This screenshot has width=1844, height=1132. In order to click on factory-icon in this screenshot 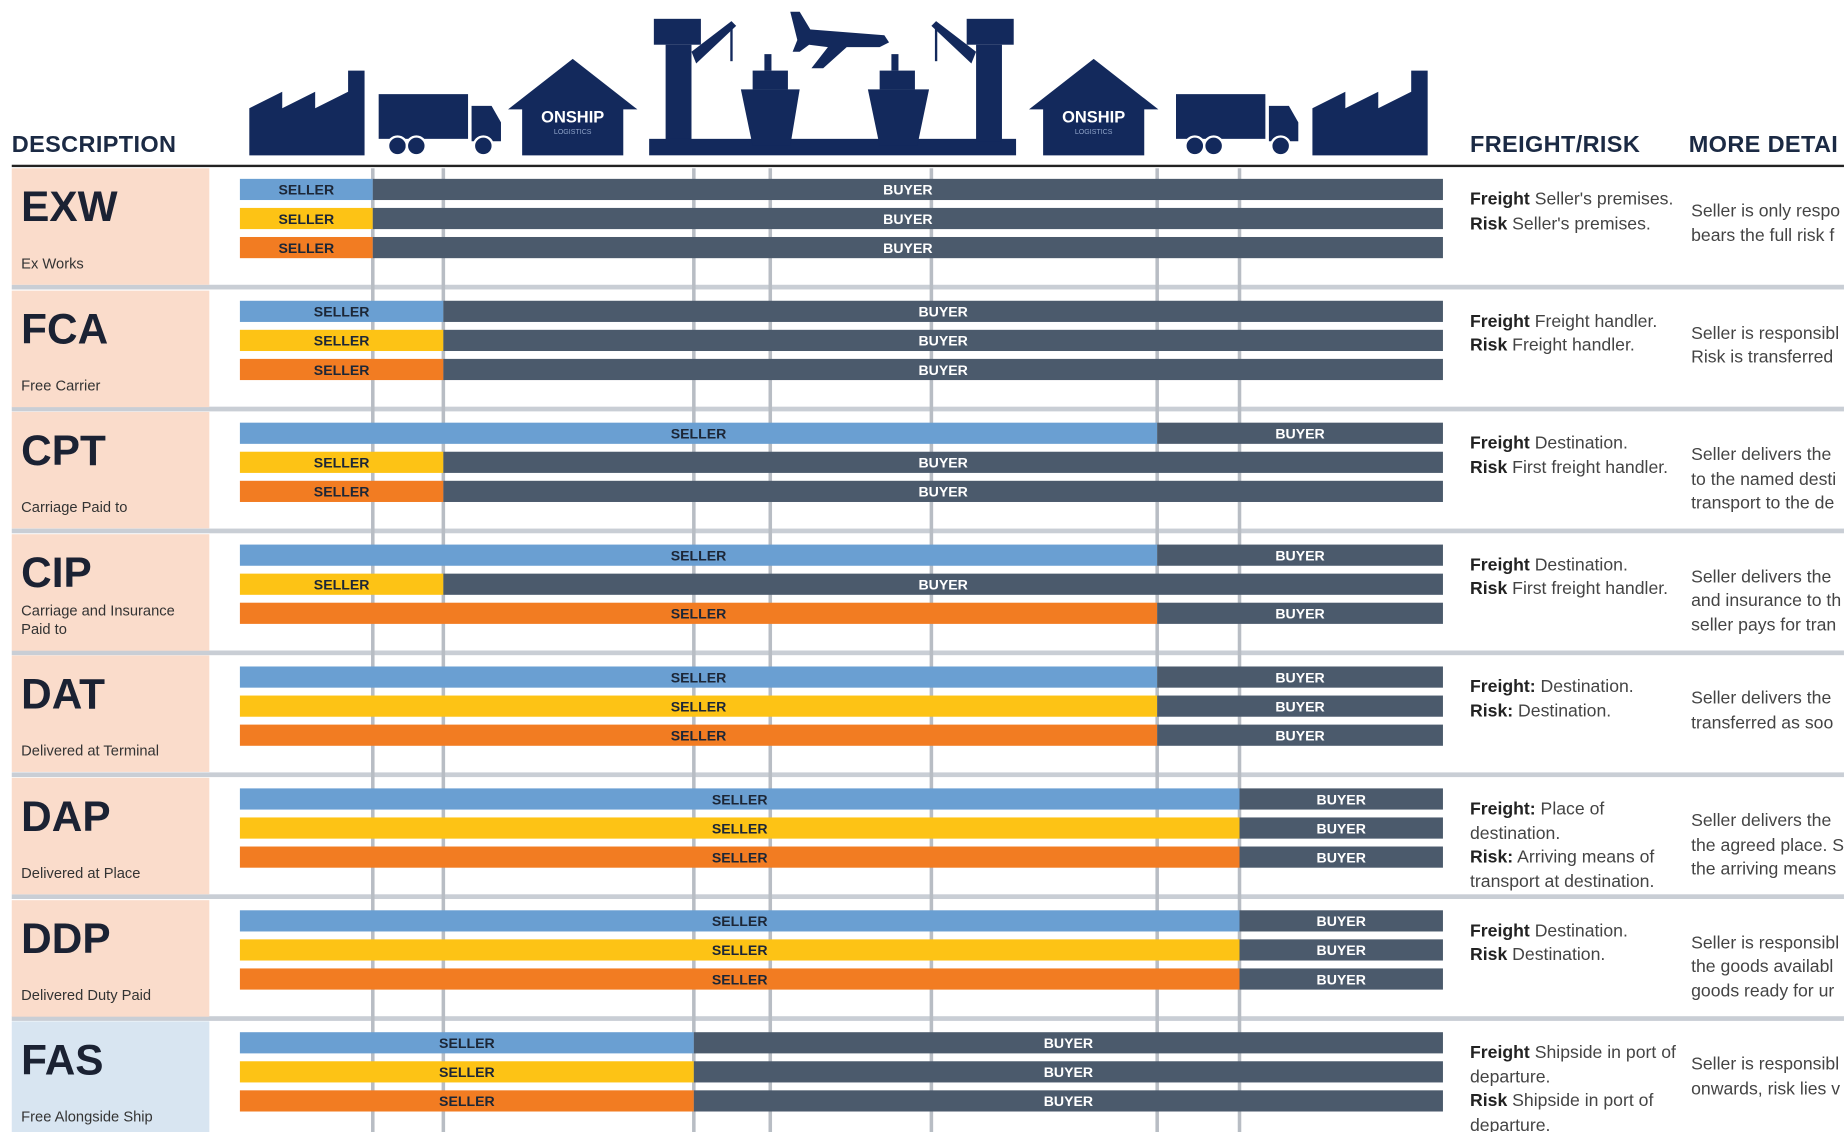, I will do `click(307, 113)`.